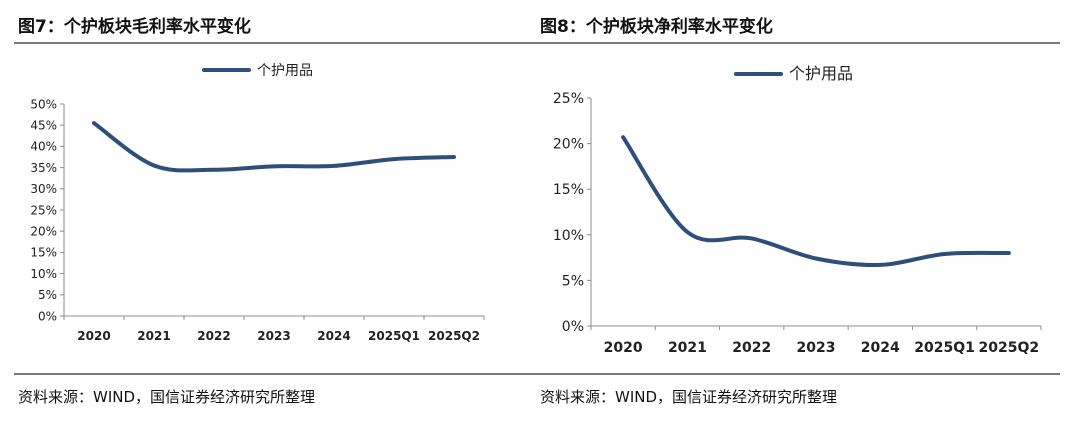 This screenshot has width=1080, height=433. I want to click on y-tick-label: 35%, so click(43, 168).